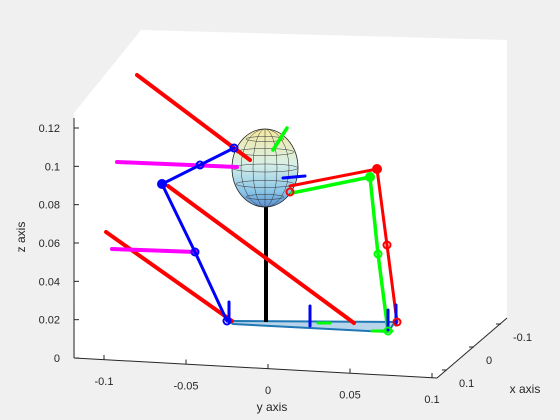 The width and height of the screenshot is (560, 420). I want to click on z-tick-label-2: 0.04, so click(49, 282).